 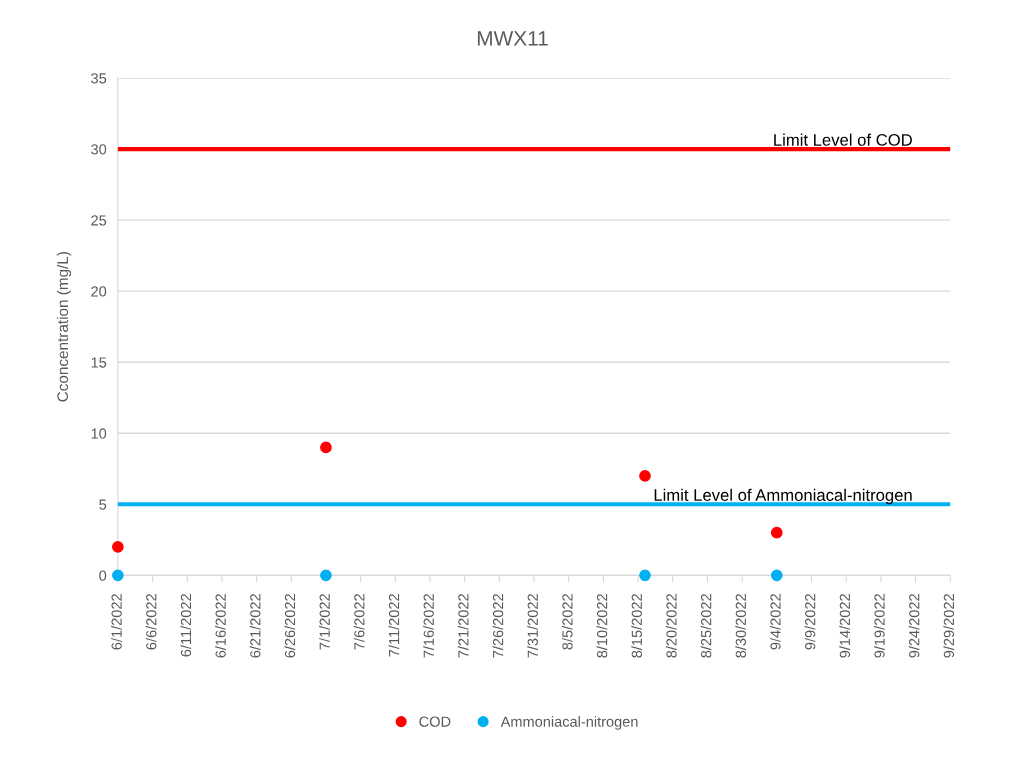 What do you see at coordinates (463, 626) in the screenshot?
I see `x-tick-label: 7/21/2022` at bounding box center [463, 626].